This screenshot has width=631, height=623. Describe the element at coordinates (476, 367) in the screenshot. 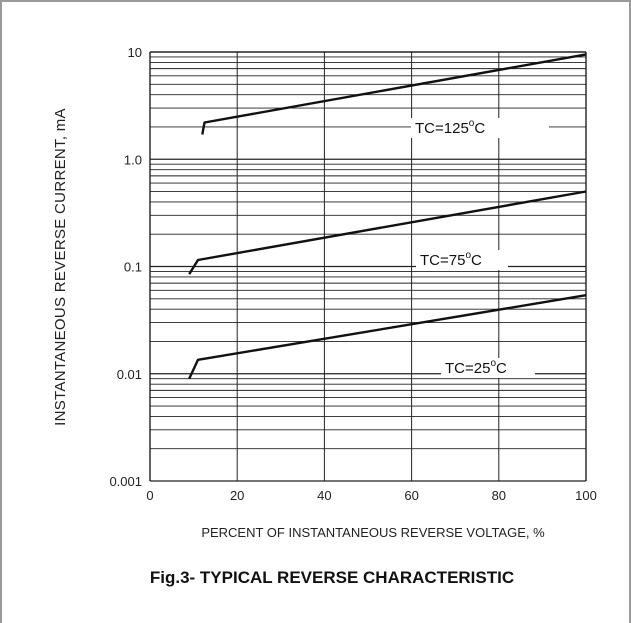

I see `series-label-2: TC=25oC` at that location.